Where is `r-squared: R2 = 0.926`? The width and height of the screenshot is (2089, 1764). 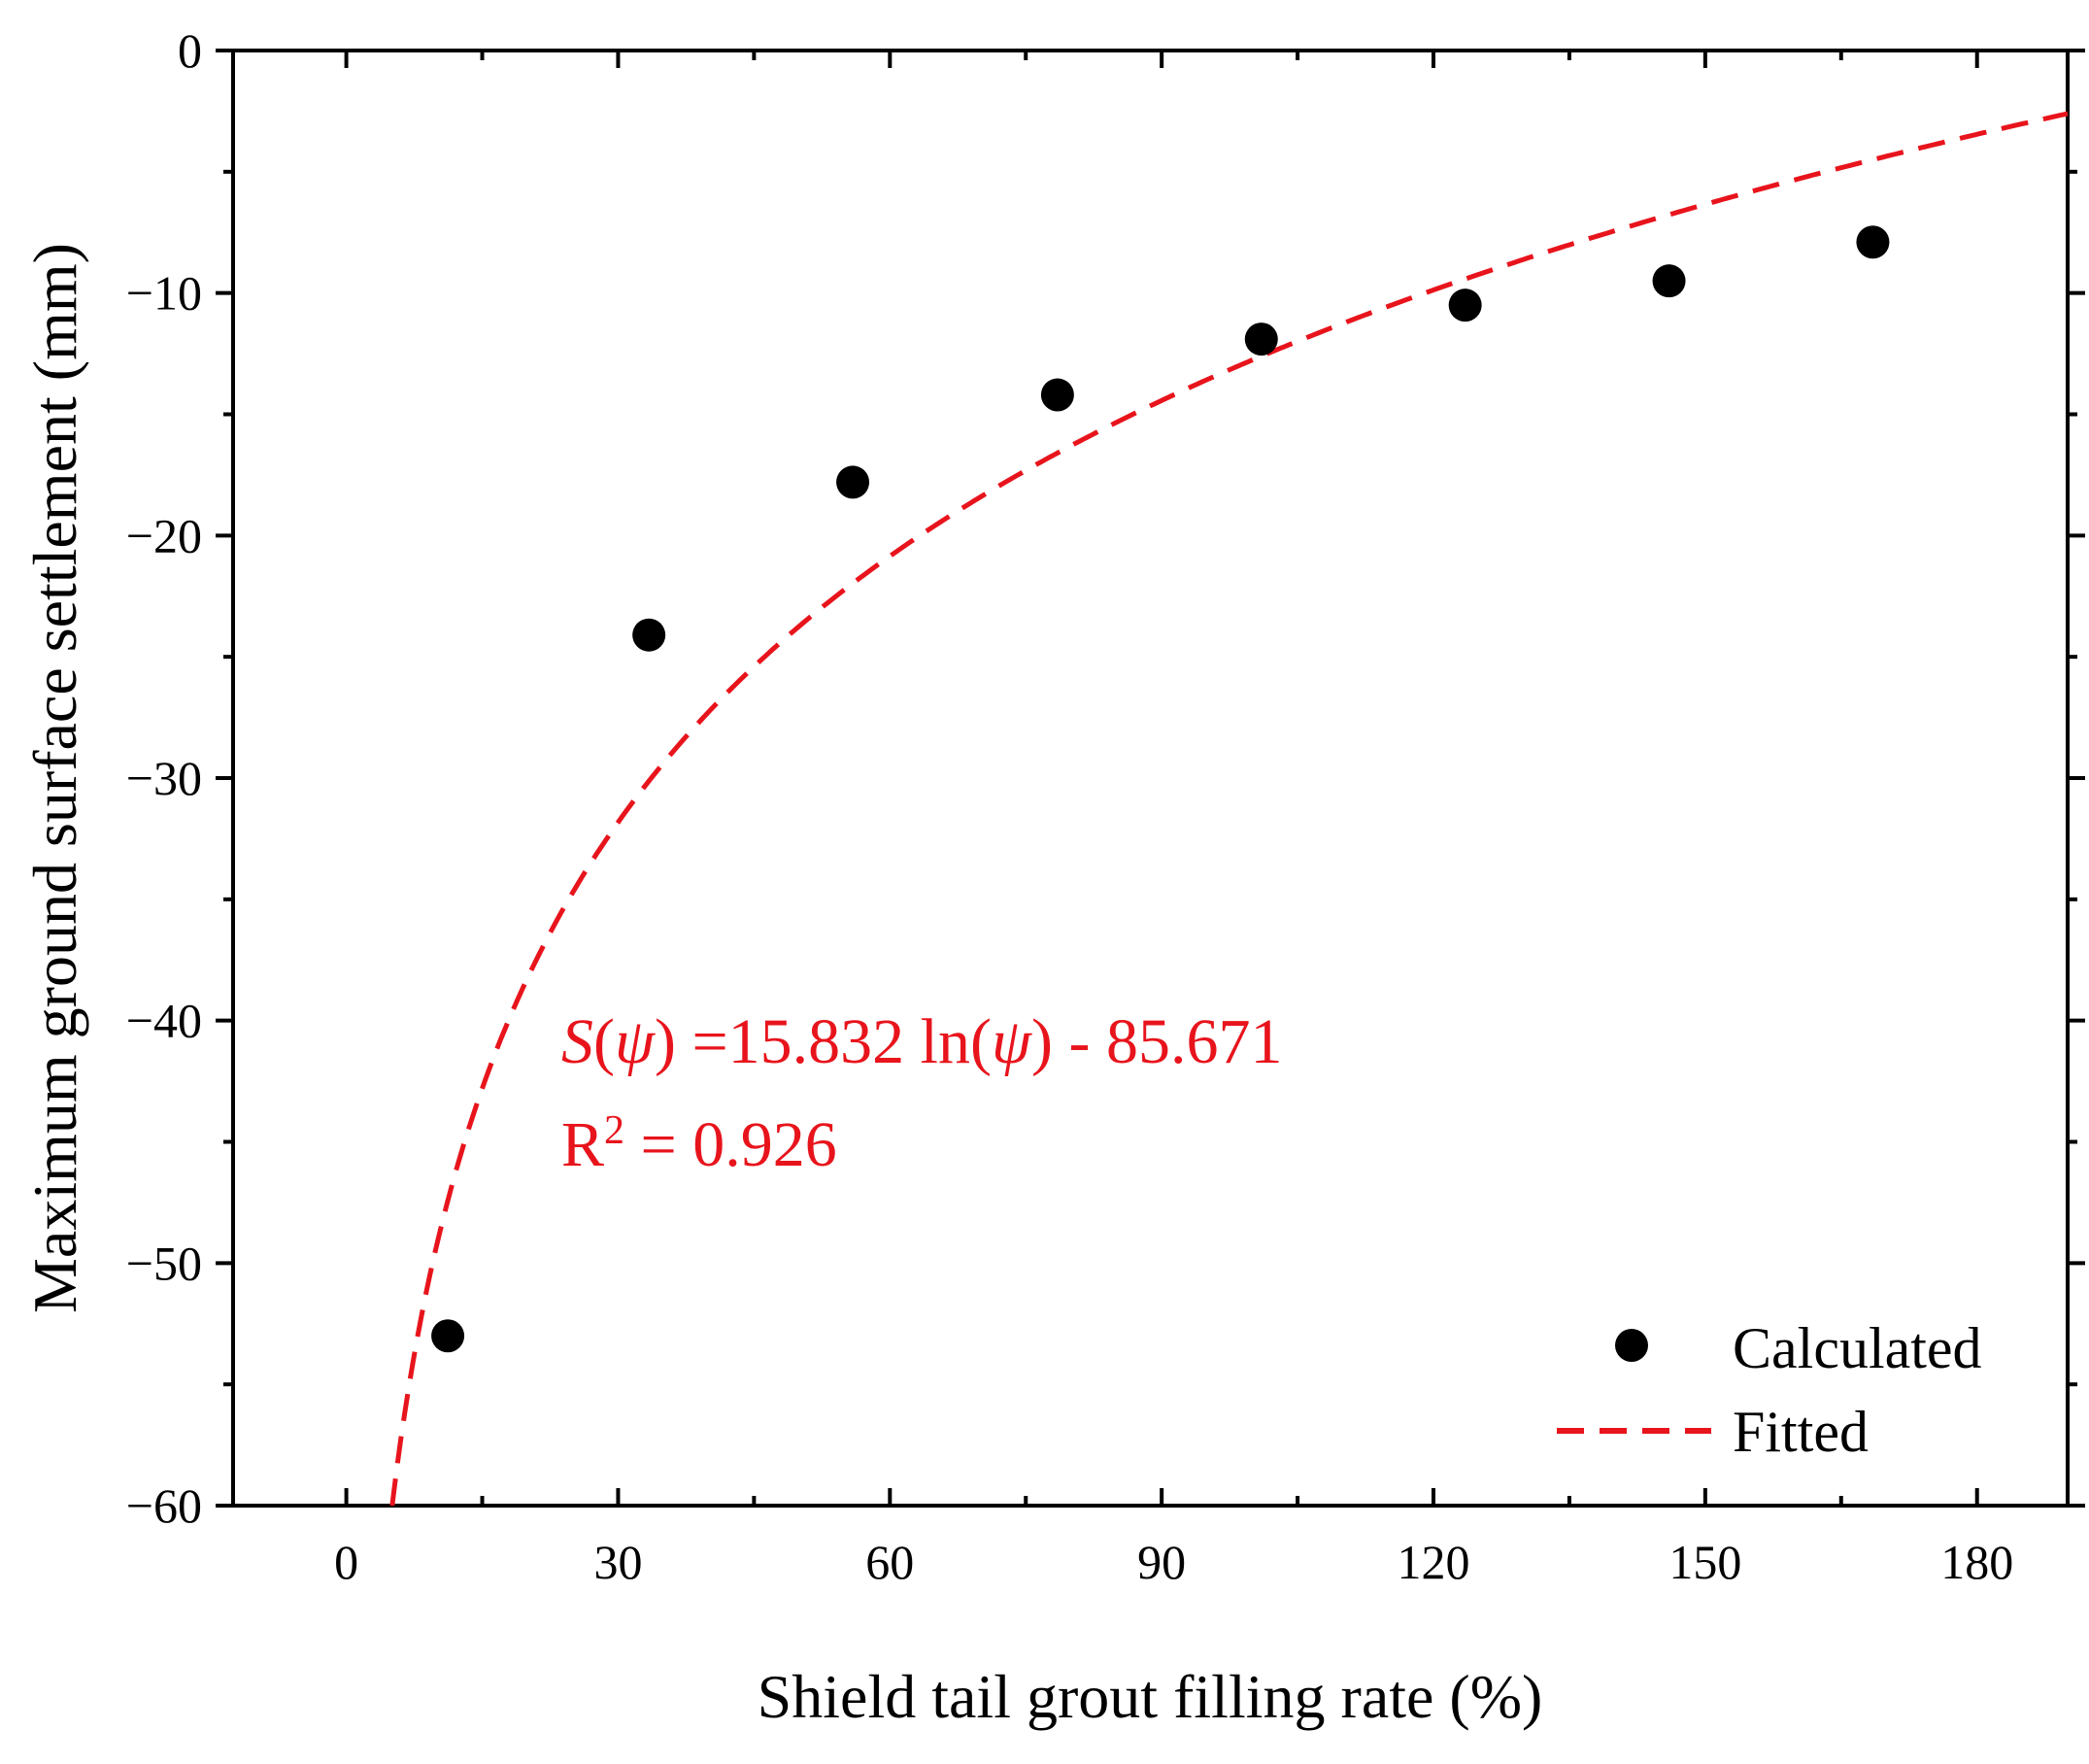
r-squared: R2 = 0.926 is located at coordinates (699, 1144).